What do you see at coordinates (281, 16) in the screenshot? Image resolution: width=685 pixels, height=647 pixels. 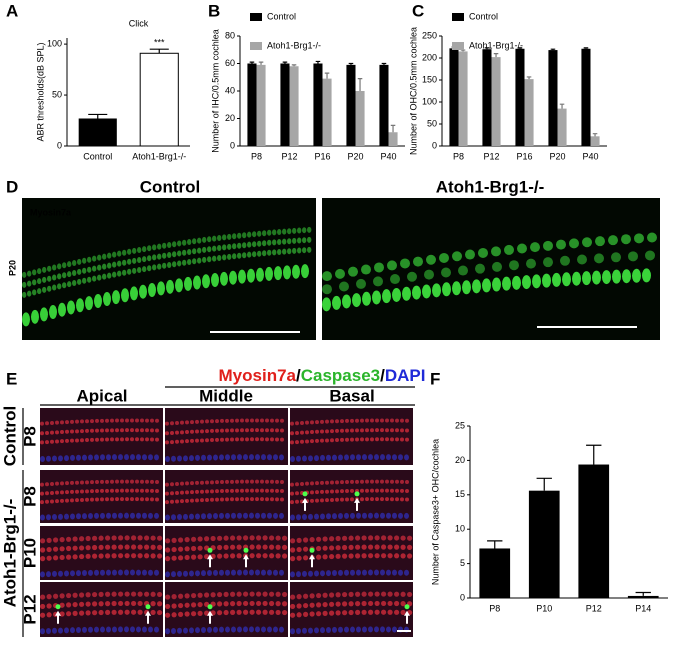 I see `legend-label: Control` at bounding box center [281, 16].